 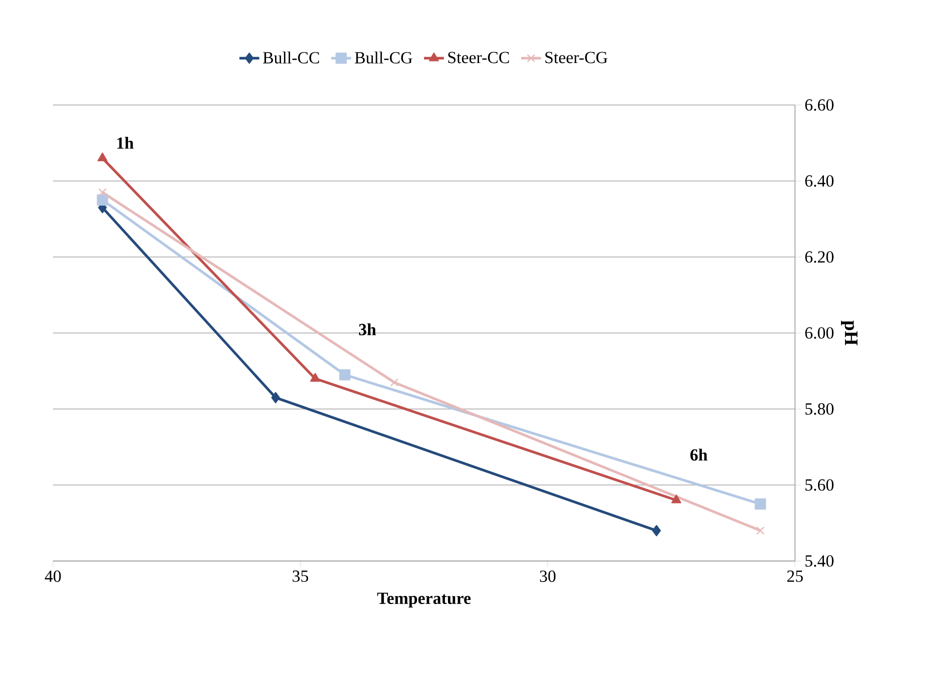 What do you see at coordinates (383, 58) in the screenshot?
I see `legend-label: Bull-CG` at bounding box center [383, 58].